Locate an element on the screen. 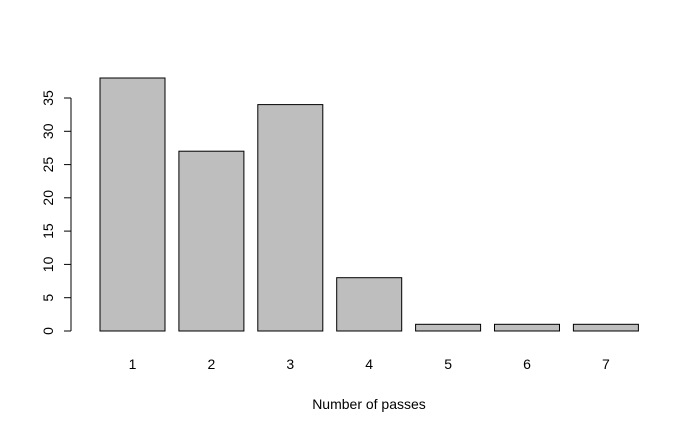  x-tick-label: 4 is located at coordinates (369, 364).